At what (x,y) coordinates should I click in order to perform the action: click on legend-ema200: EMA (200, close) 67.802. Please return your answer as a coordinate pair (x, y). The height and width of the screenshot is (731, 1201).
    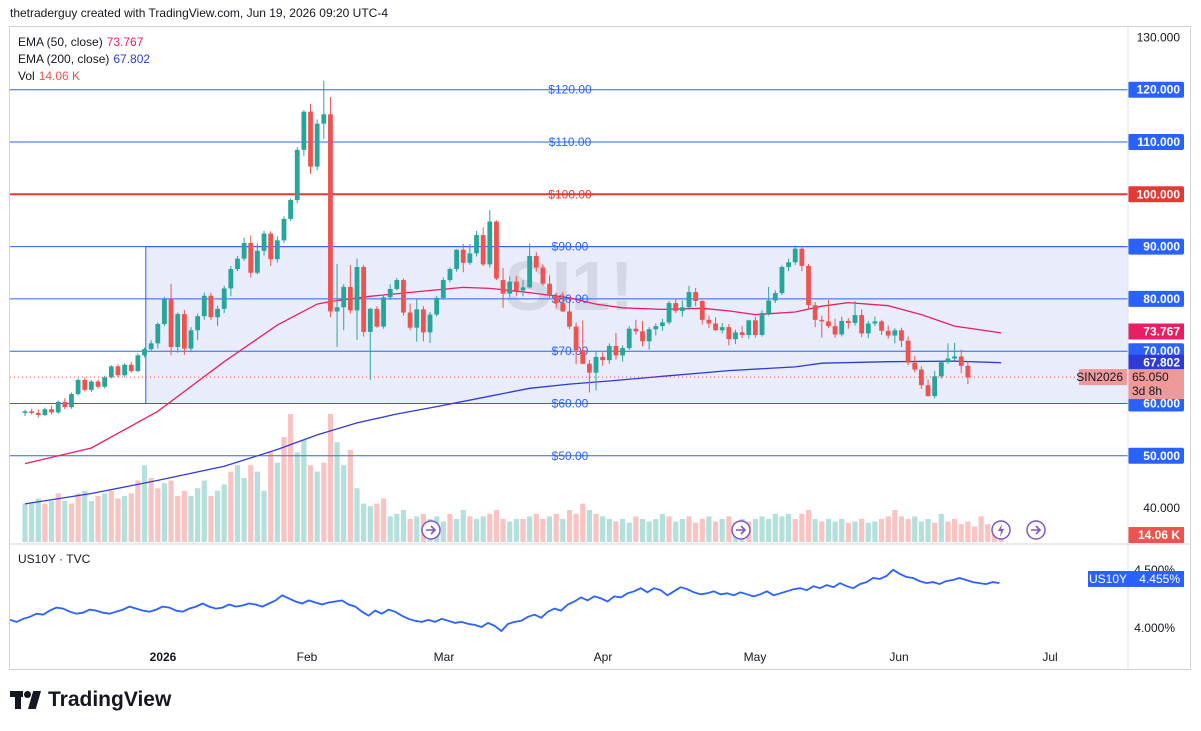
    Looking at the image, I should click on (84, 59).